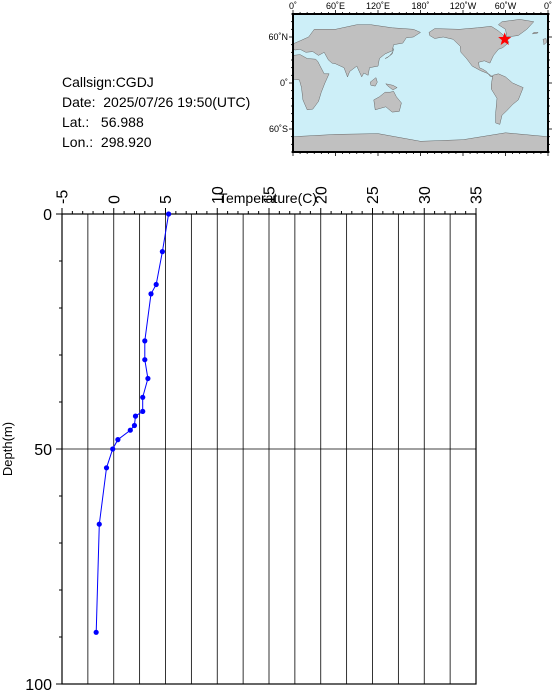 The height and width of the screenshot is (690, 553). I want to click on temperature-profile-series, so click(132, 423).